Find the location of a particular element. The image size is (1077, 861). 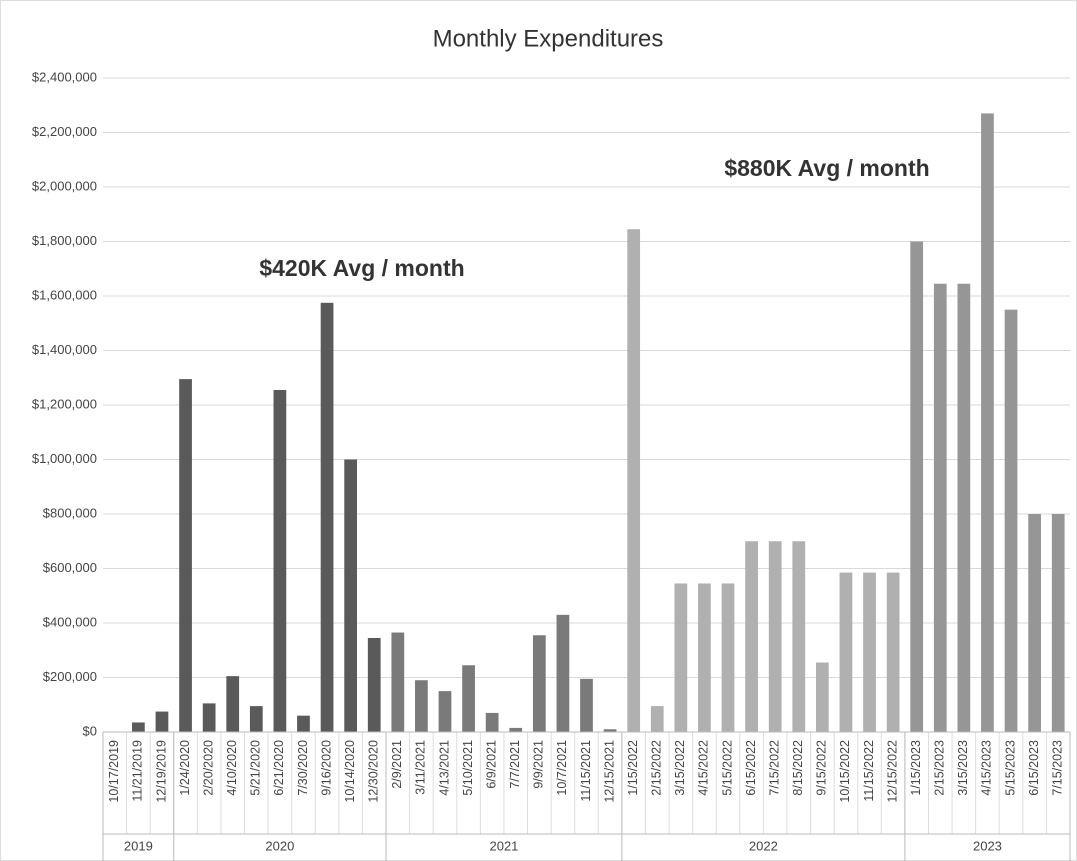

group-label: 2023 is located at coordinates (987, 845).